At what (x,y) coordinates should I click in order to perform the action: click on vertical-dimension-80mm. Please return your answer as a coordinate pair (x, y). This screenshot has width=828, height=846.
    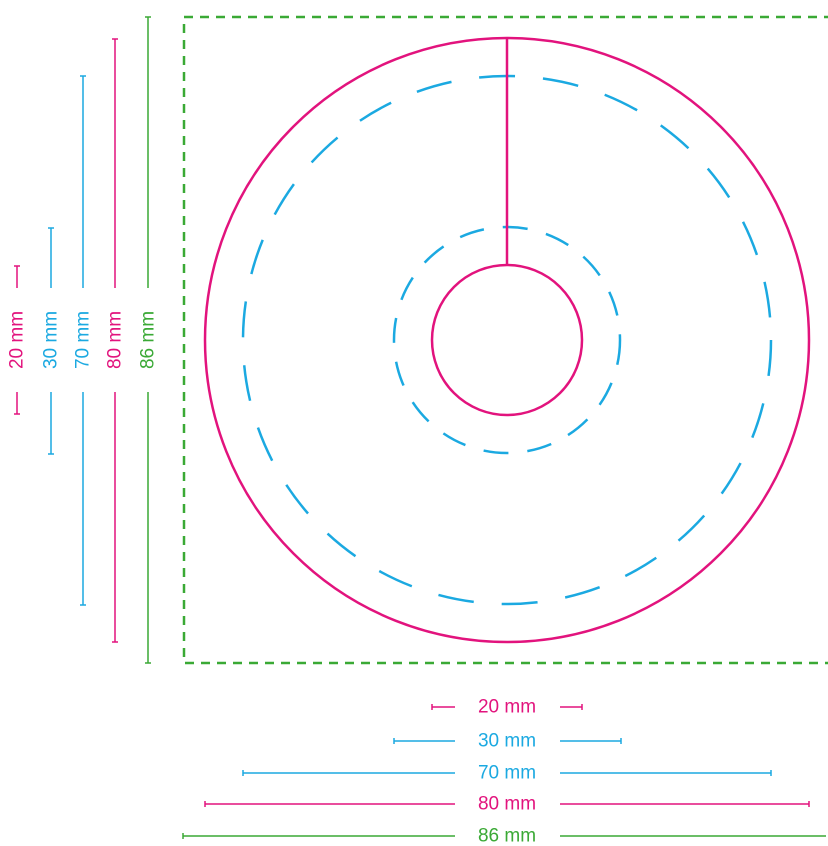
    Looking at the image, I should click on (115, 340).